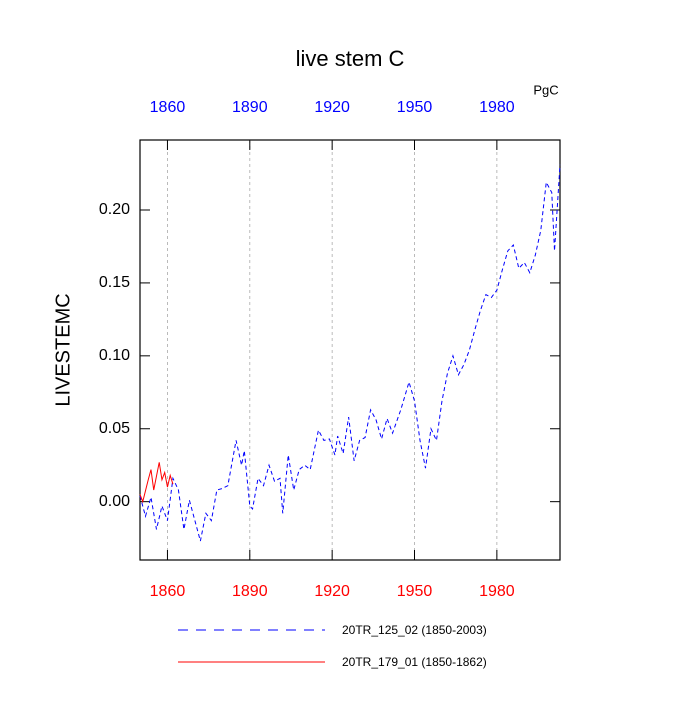  What do you see at coordinates (497, 107) in the screenshot?
I see `x2-tick-label: 1980` at bounding box center [497, 107].